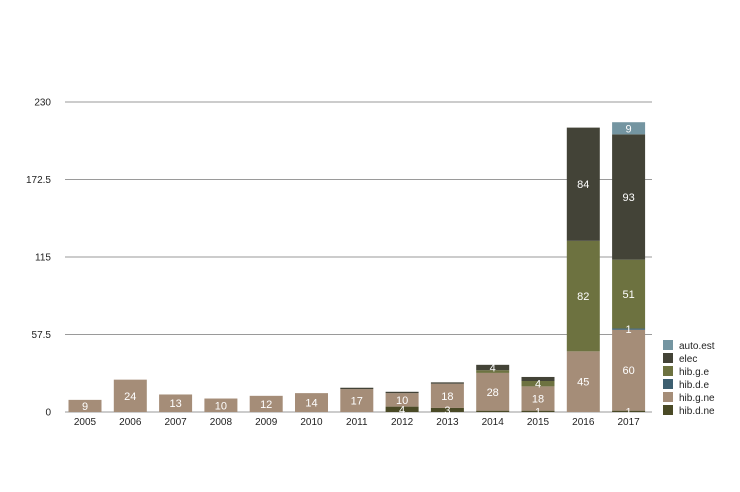 The image size is (740, 492). What do you see at coordinates (221, 422) in the screenshot?
I see `x-tick-label: 2008` at bounding box center [221, 422].